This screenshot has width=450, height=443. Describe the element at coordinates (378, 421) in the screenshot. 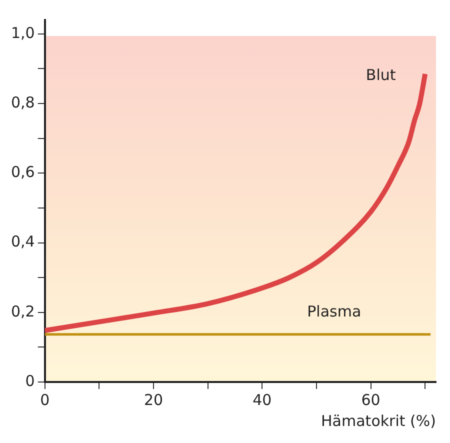

I see `x-axis-title: Hämatokrit (%)` at that location.